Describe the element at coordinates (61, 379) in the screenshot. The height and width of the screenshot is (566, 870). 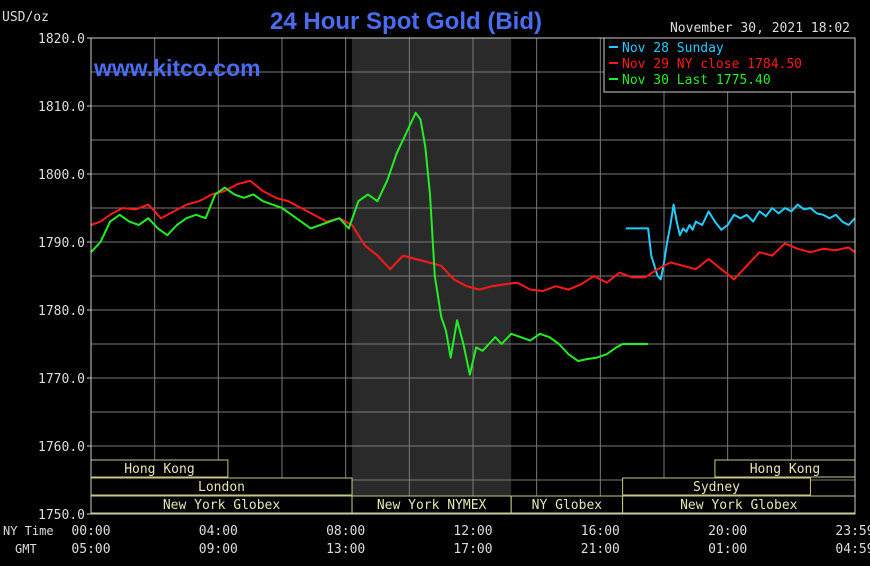
I see `y-tick-label: 1770.0` at that location.